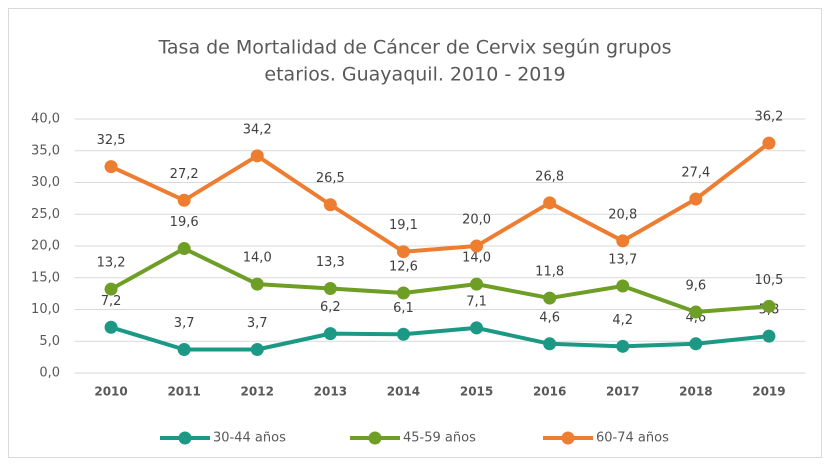 This screenshot has height=466, width=830. Describe the element at coordinates (249, 438) in the screenshot. I see `legend-label: 30-44 años` at that location.